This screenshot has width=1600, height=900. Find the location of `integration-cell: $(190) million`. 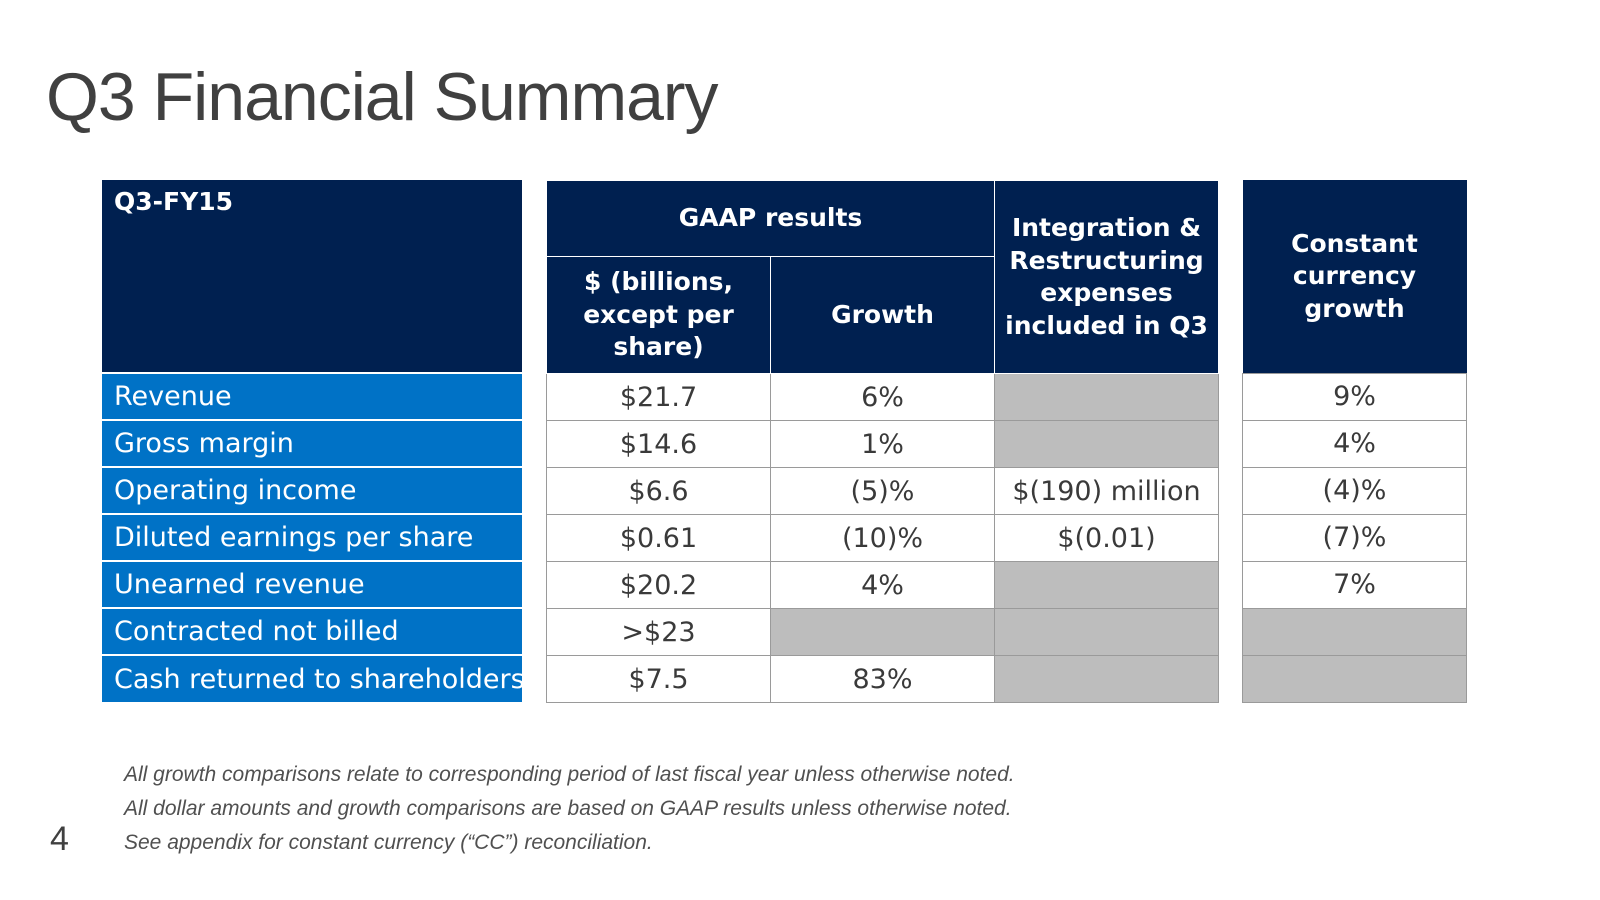

integration-cell: $(190) million is located at coordinates (1107, 491).